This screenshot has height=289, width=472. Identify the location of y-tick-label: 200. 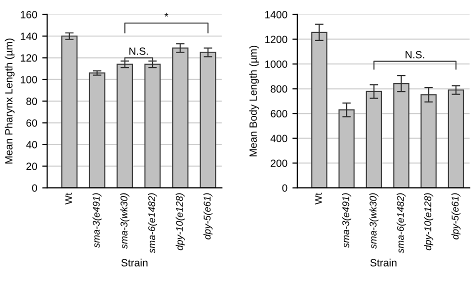
(279, 163).